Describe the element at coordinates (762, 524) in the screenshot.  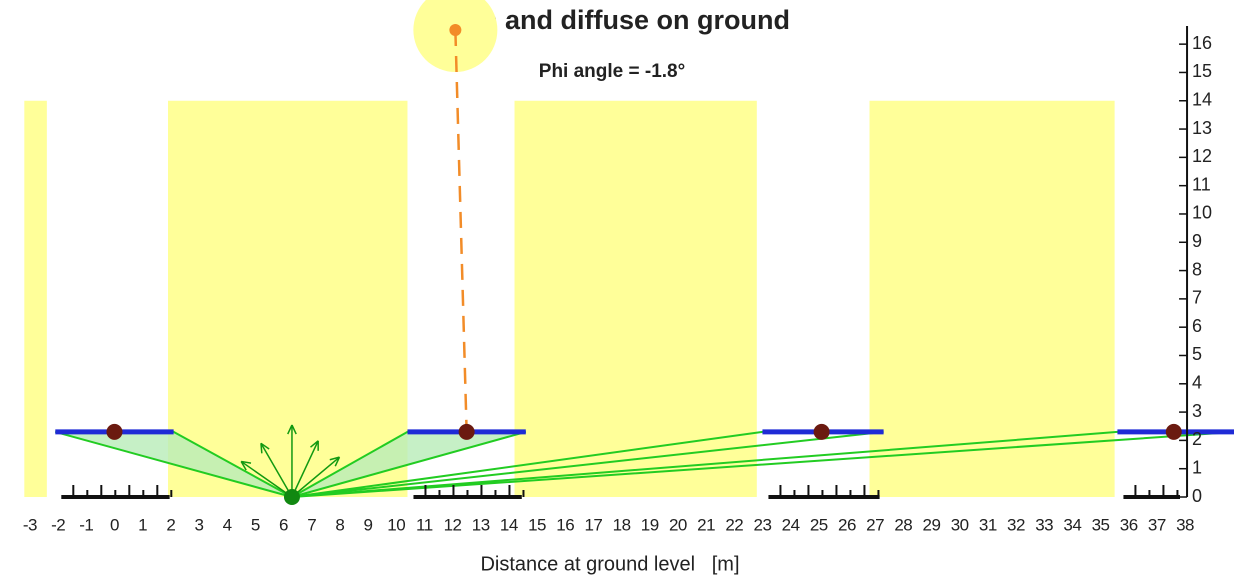
I see `x-tick-label: 23` at that location.